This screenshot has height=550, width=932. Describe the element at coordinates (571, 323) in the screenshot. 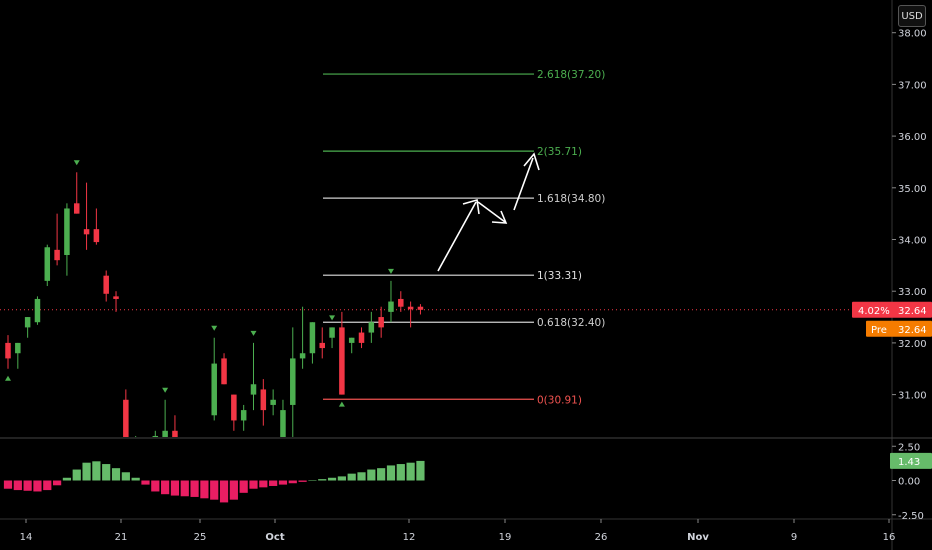

I see `fib-level-label: 0.618(32.40)` at that location.